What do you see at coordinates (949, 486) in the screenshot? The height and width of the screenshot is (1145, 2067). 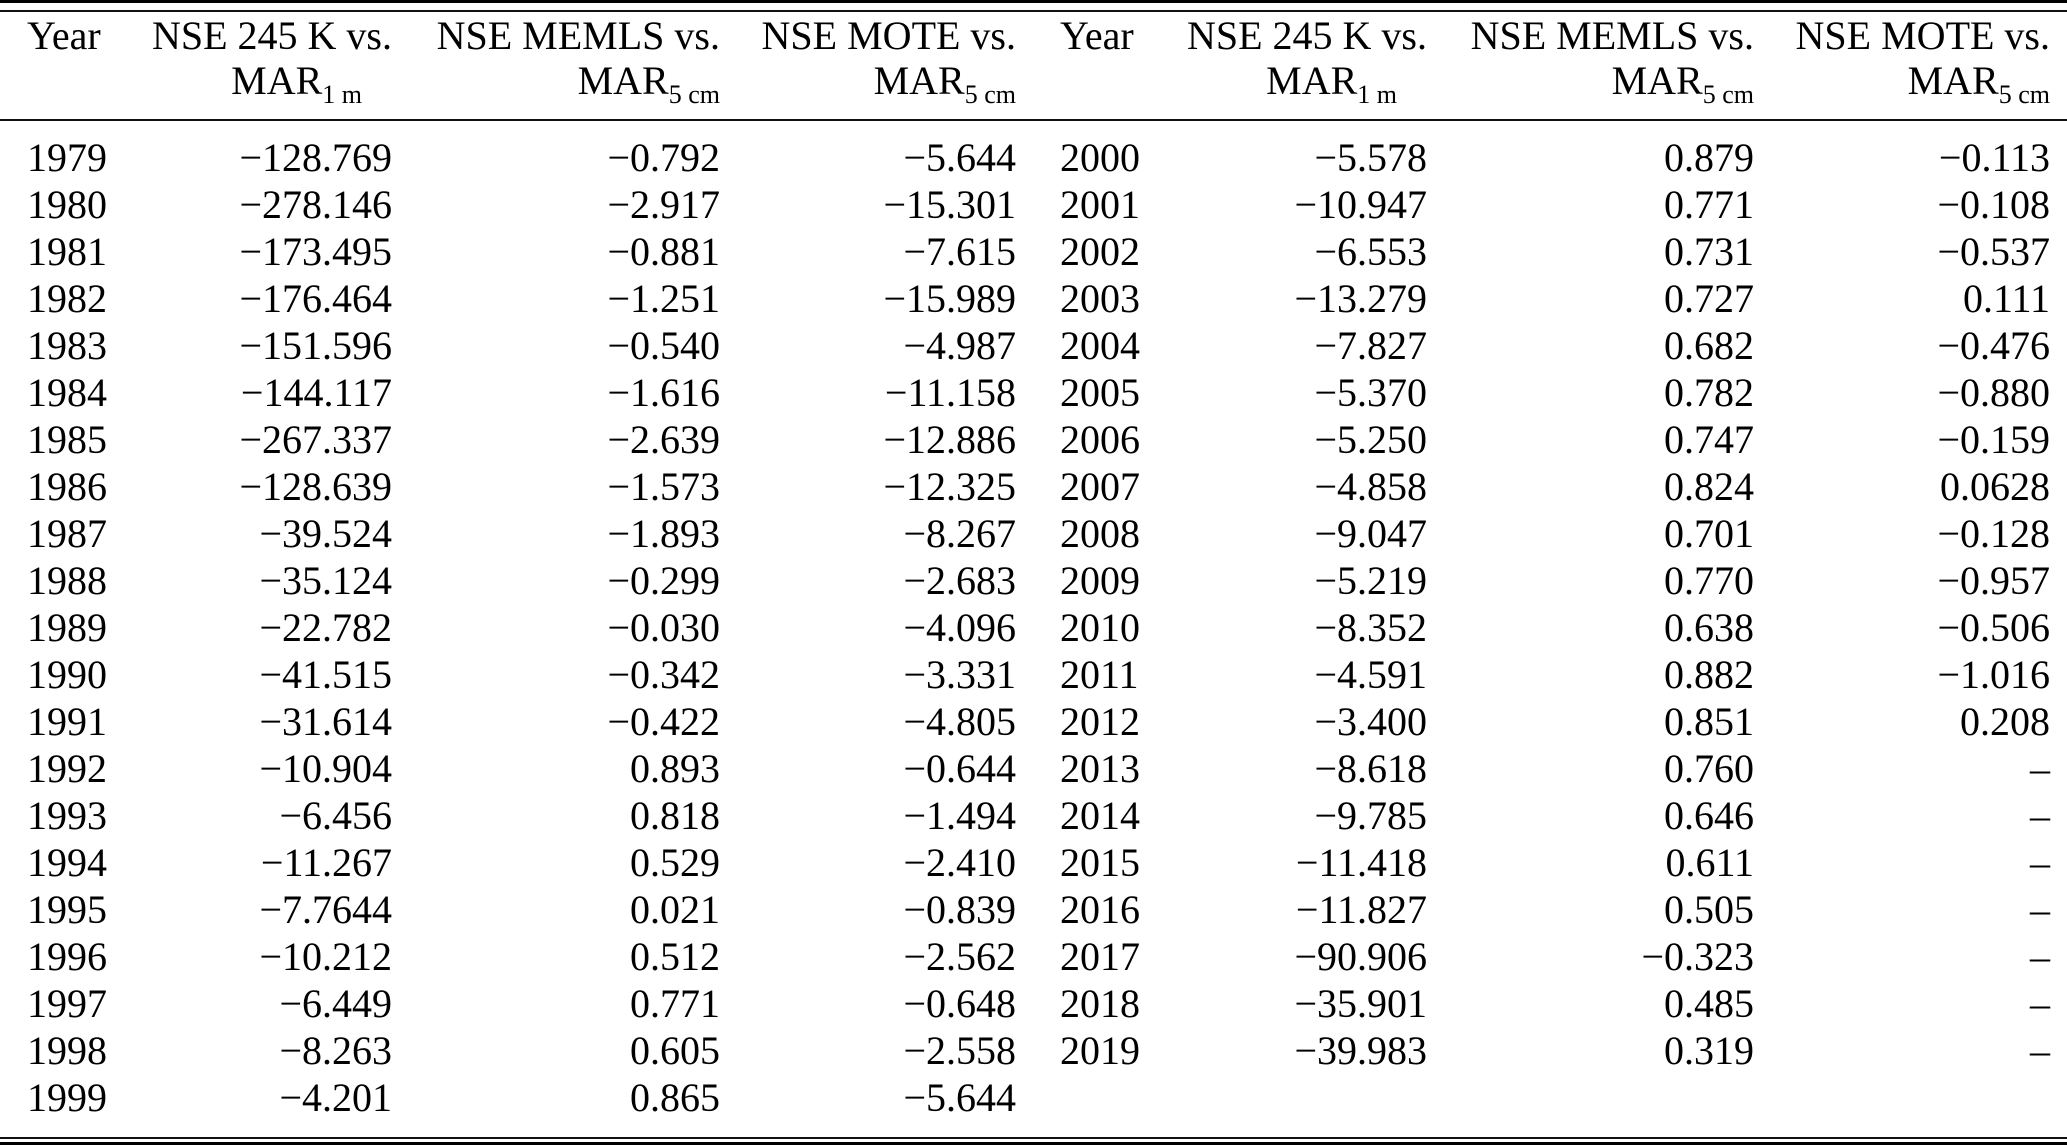 I see `nse-value-cell: −12.325` at bounding box center [949, 486].